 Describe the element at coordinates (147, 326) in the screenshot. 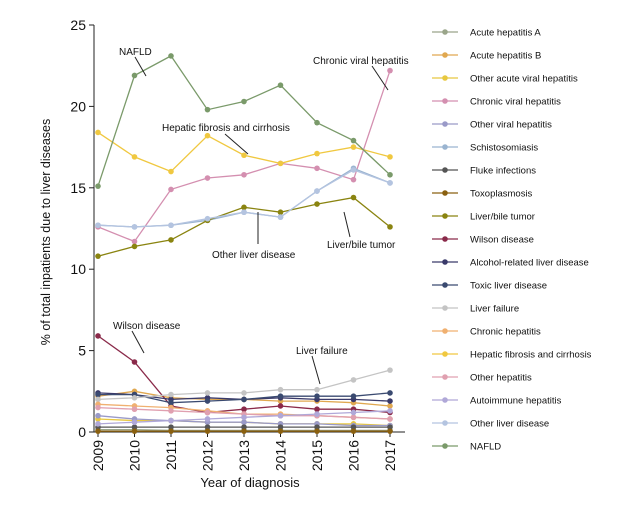

I see `annotation-wilson-disease: Wilson disease` at that location.